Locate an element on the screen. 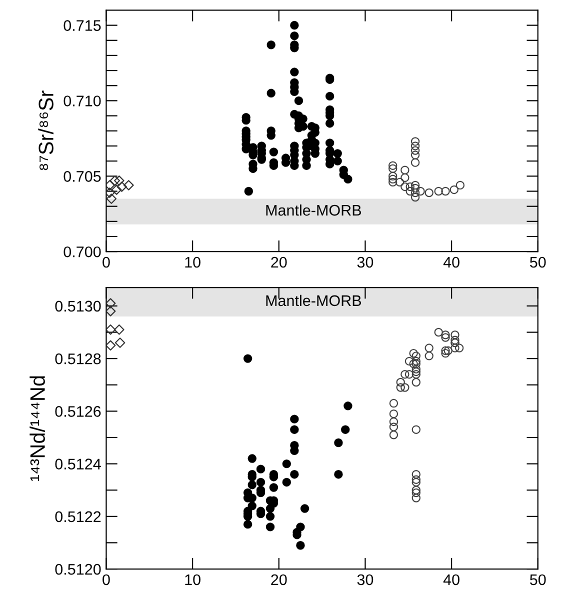 This screenshot has width=565, height=599. y-tick-label: 0.5124 is located at coordinates (78, 464).